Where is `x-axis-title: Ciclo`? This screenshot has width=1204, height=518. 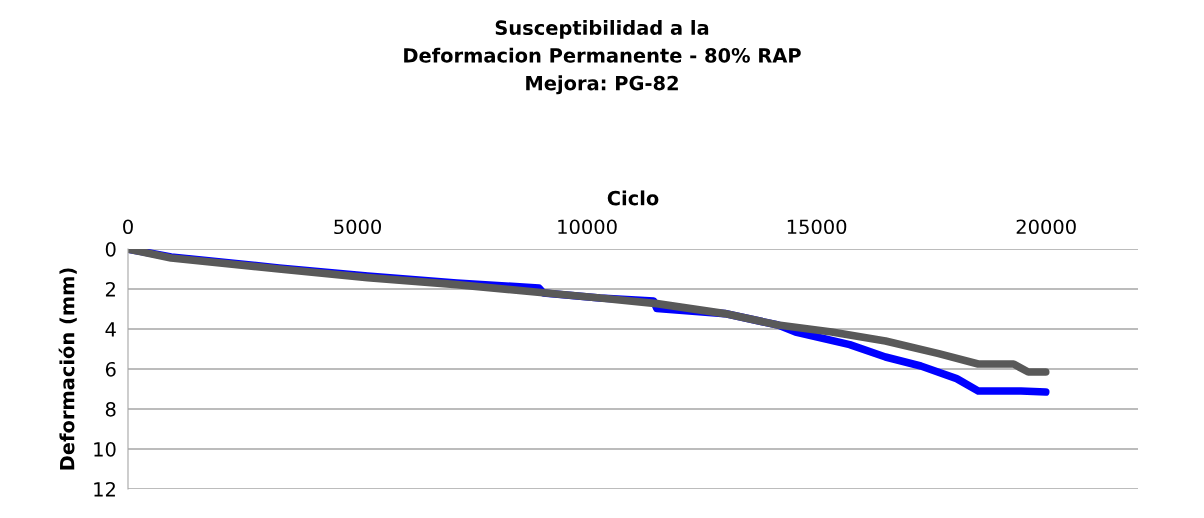
x-axis-title: Ciclo is located at coordinates (633, 198).